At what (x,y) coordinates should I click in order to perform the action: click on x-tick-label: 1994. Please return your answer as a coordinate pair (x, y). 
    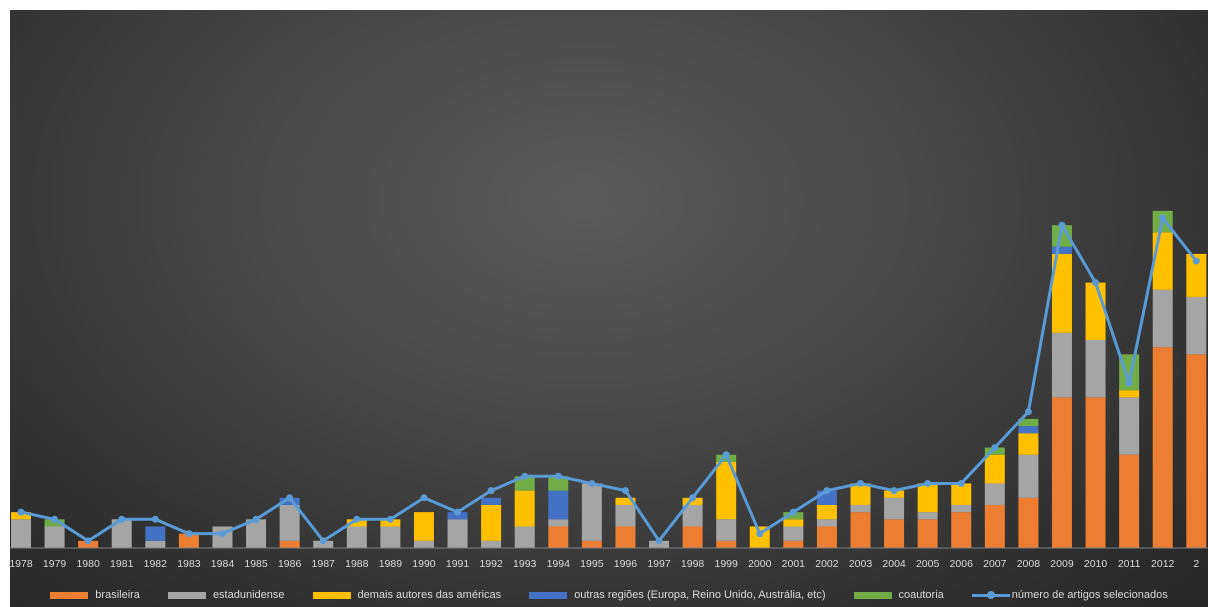
    Looking at the image, I should click on (559, 564).